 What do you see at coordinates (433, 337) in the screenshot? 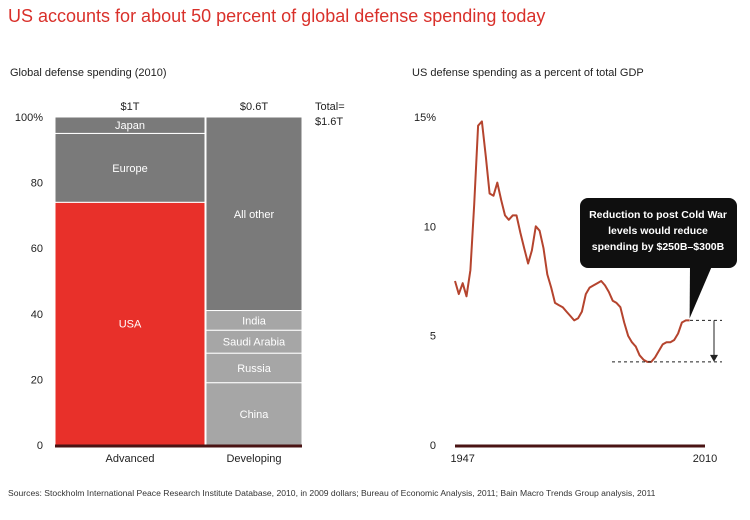
I see `right-y-tick-5: 5` at bounding box center [433, 337].